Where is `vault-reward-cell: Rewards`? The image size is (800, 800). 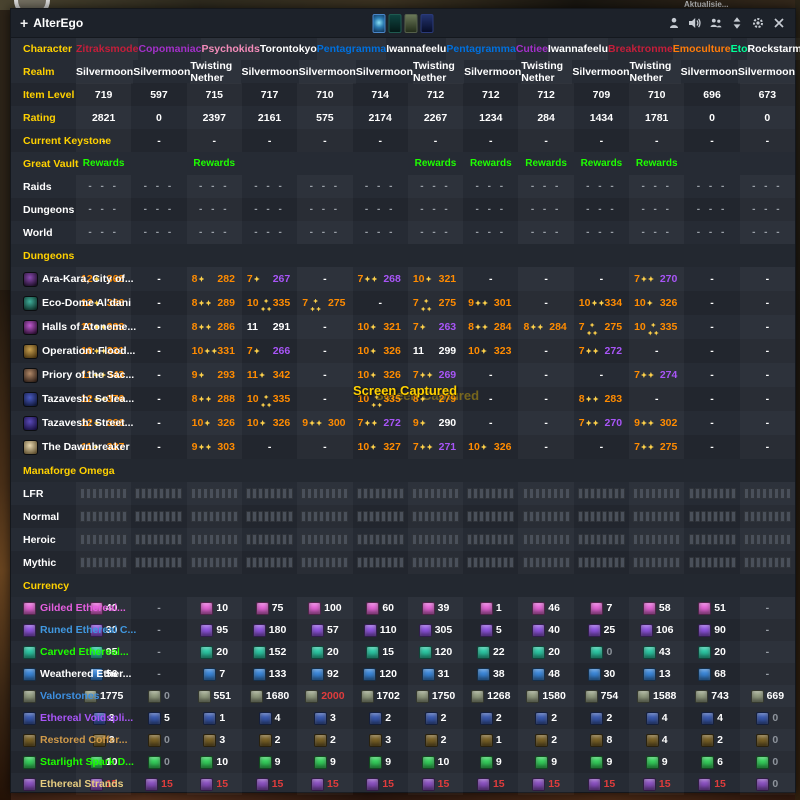 vault-reward-cell: Rewards is located at coordinates (656, 163).